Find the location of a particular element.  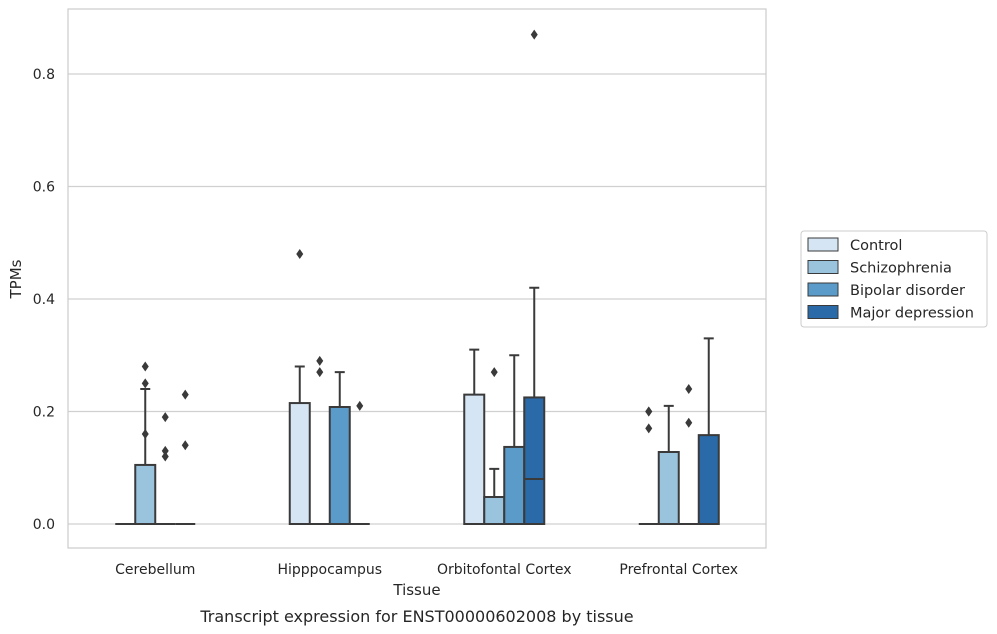

box-hipppocampus-schizophrenia is located at coordinates (319, 440).